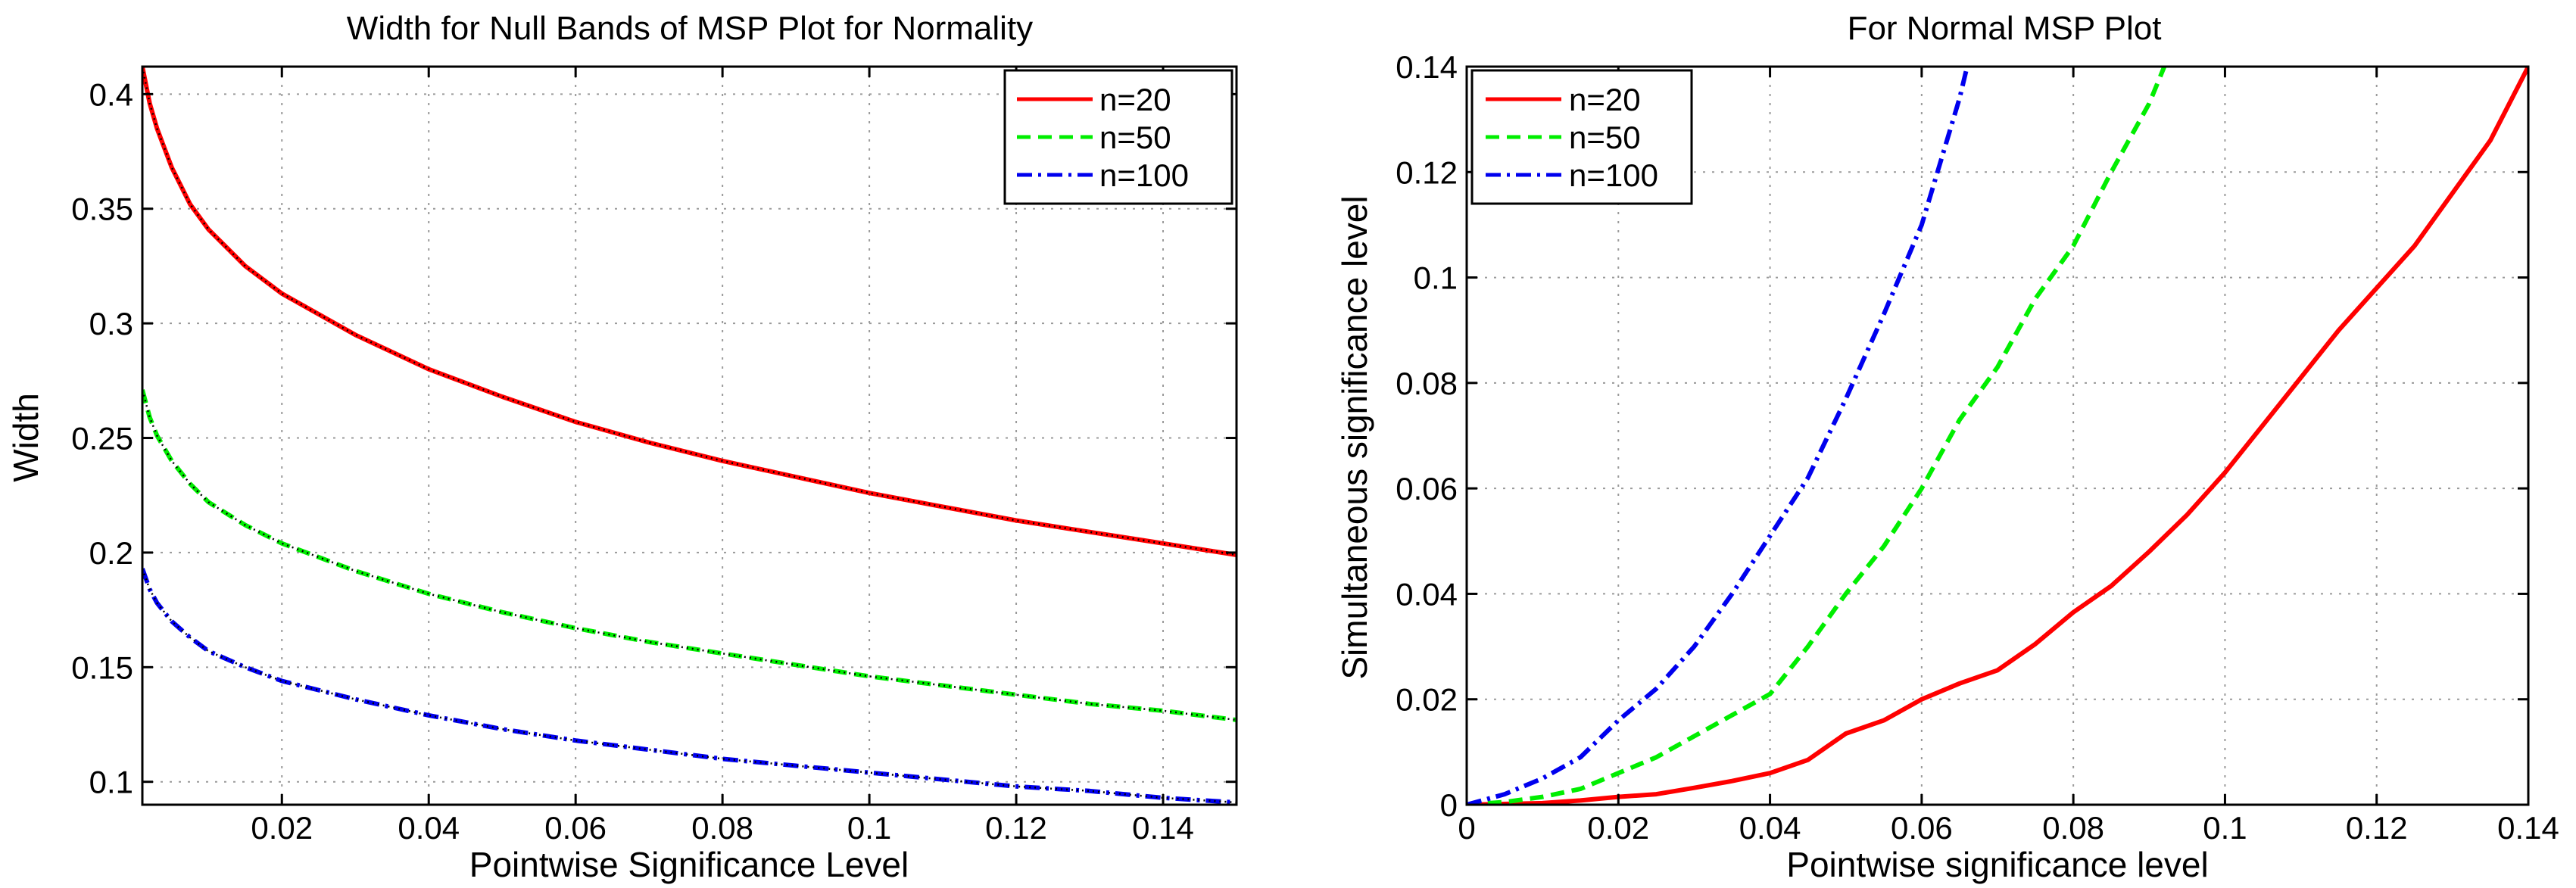 This screenshot has width=2576, height=888. Describe the element at coordinates (1436, 278) in the screenshot. I see `chart-right-ytick-label: 0.1` at that location.